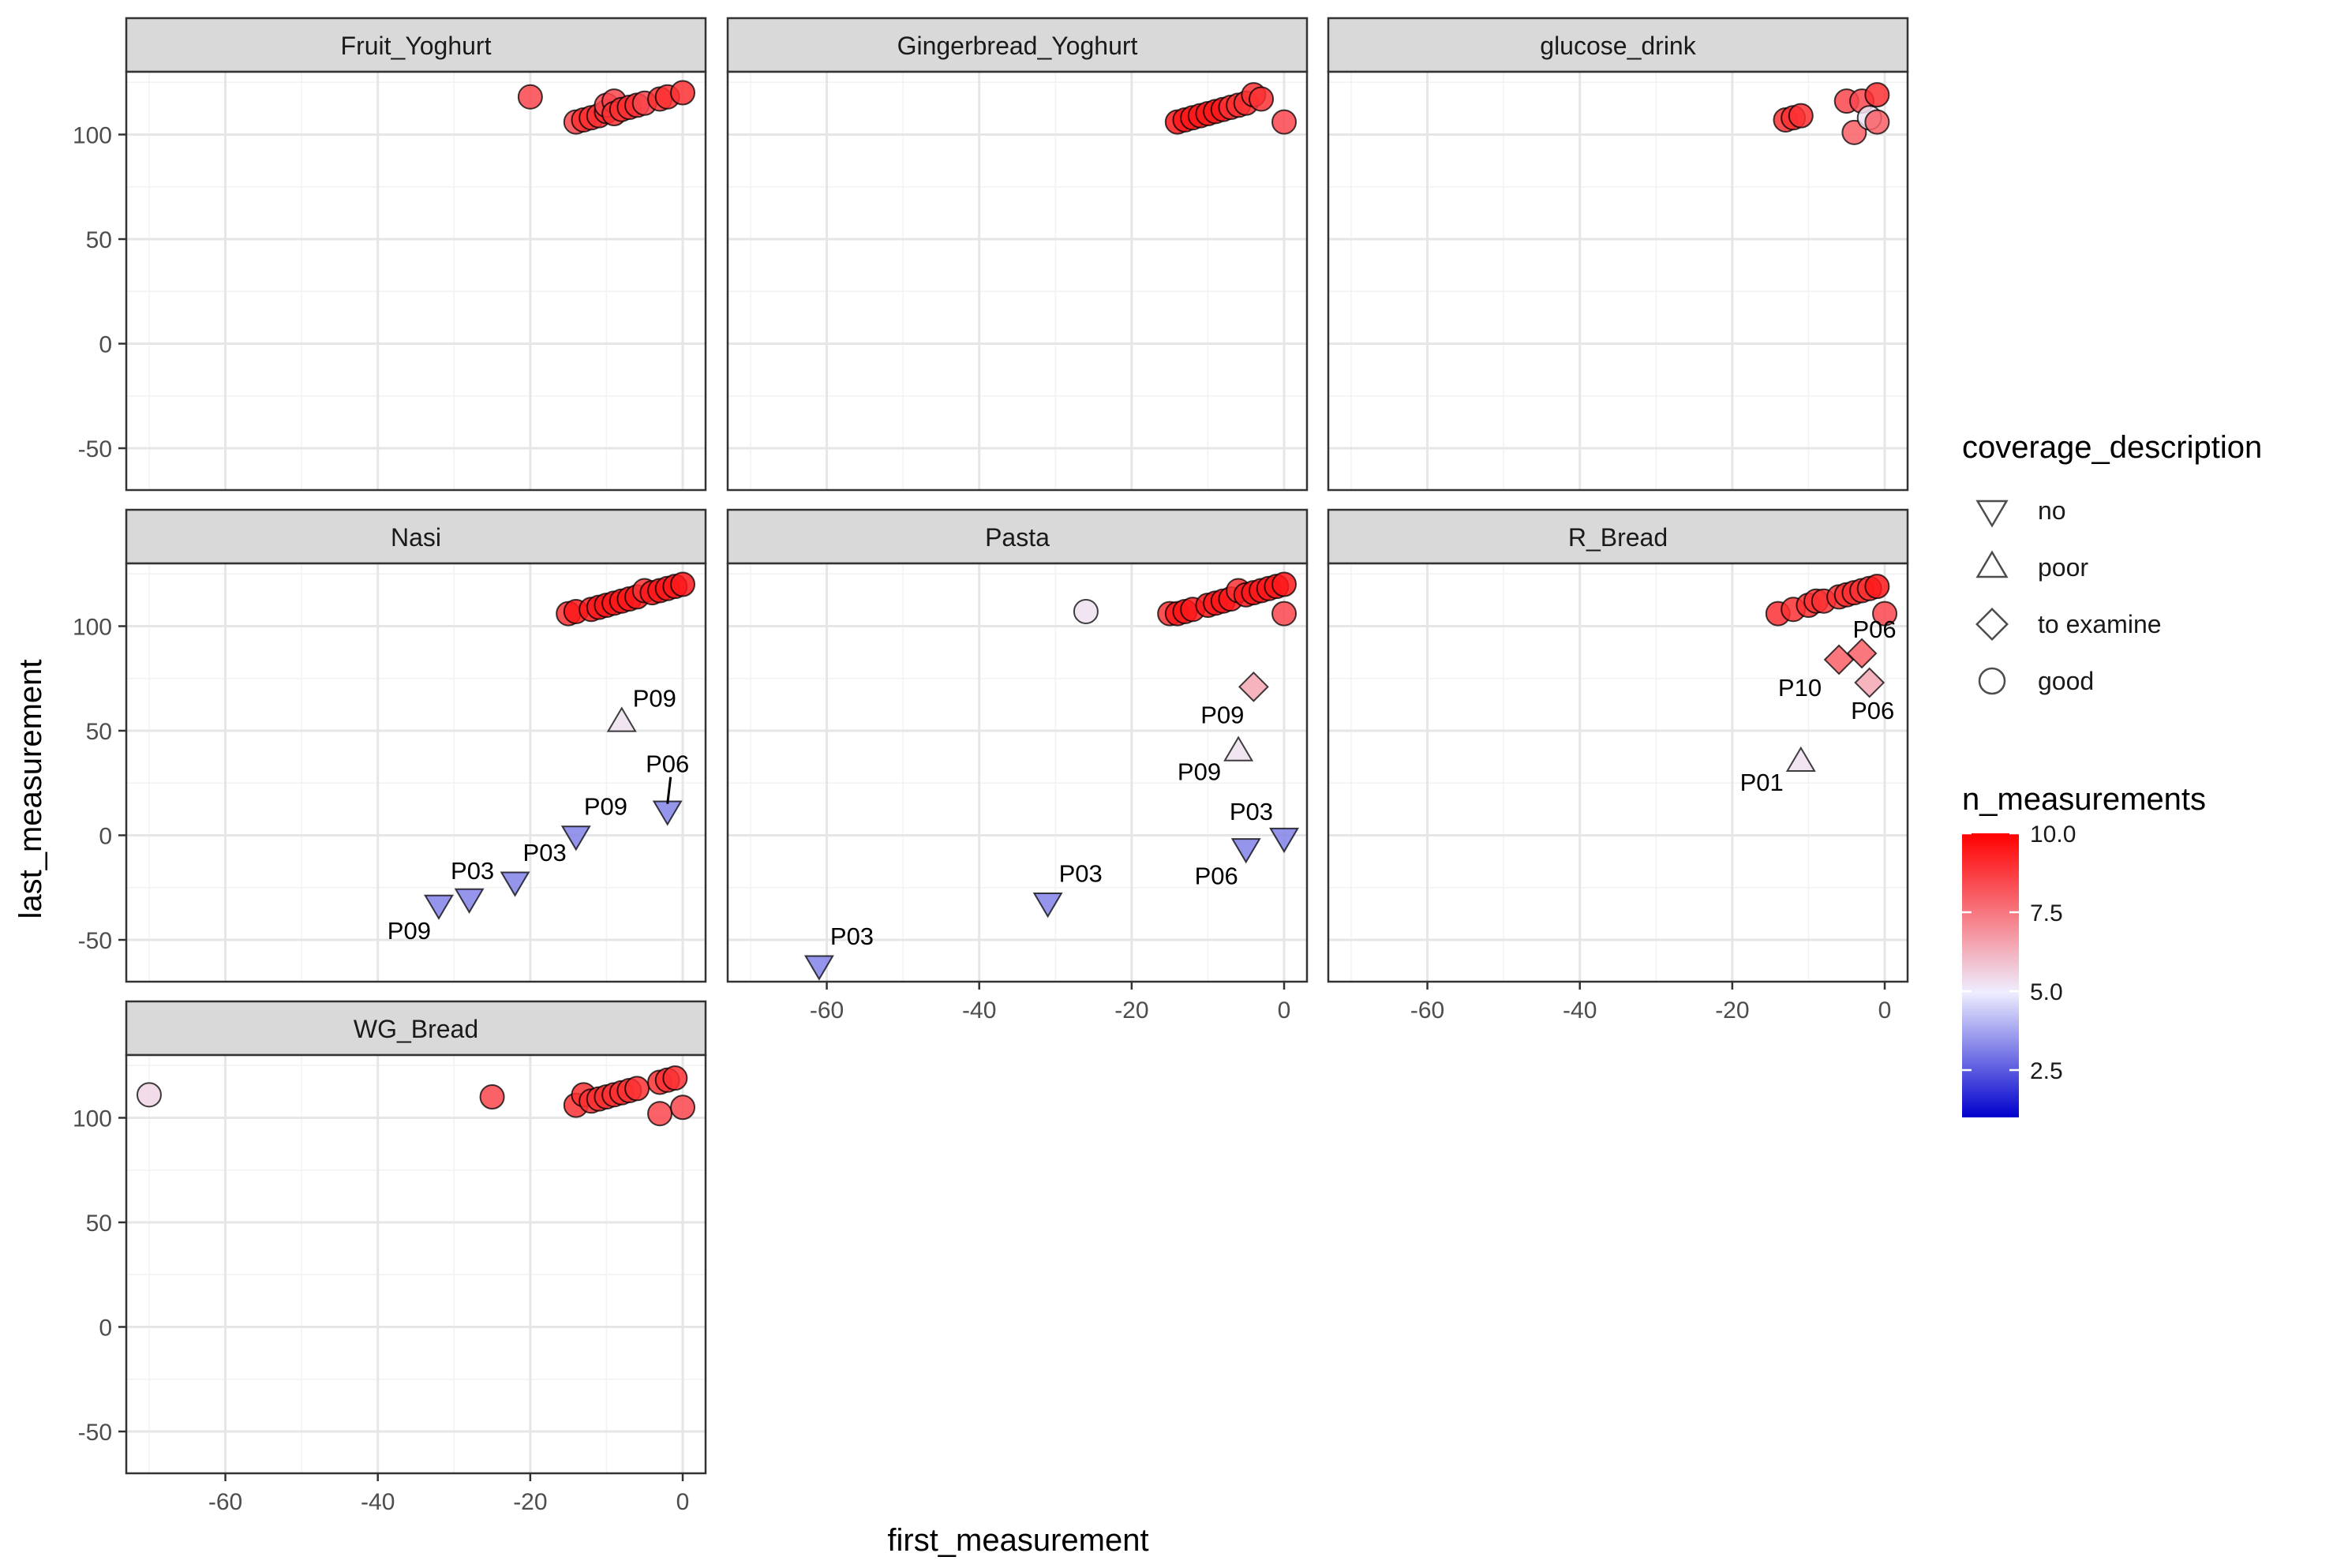 Image resolution: width=2333 pixels, height=1568 pixels. What do you see at coordinates (2100, 624) in the screenshot?
I see `legend-entry-label: to examine` at bounding box center [2100, 624].